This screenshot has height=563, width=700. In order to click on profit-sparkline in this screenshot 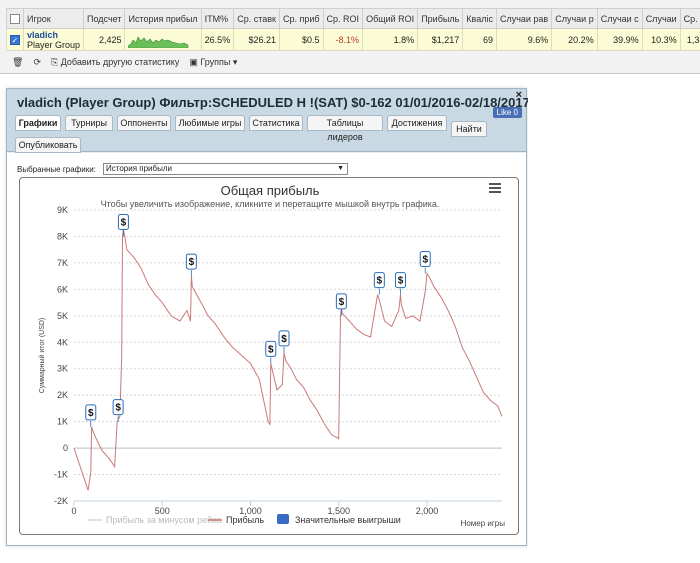, I will do `click(158, 41)`.